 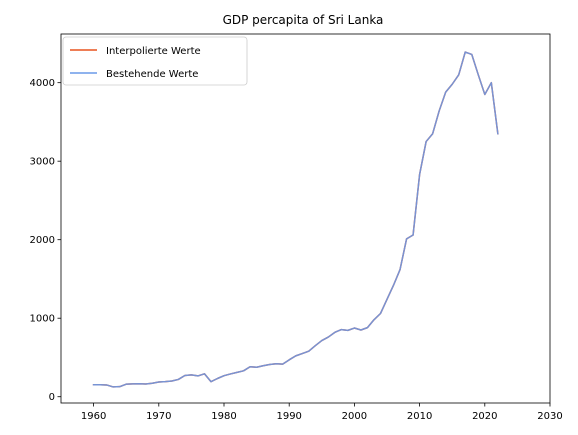 I want to click on legend-box, so click(x=155, y=61).